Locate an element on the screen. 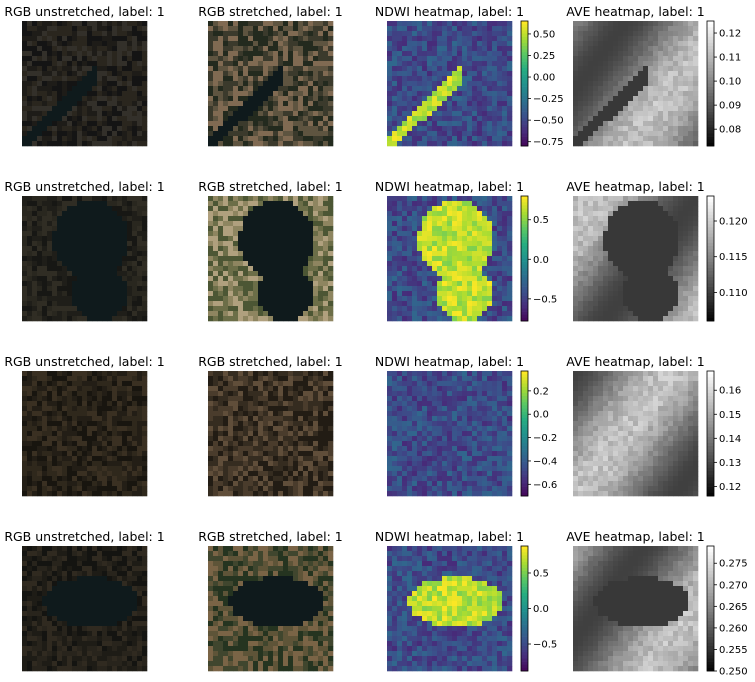 Image resolution: width=755 pixels, height=682 pixels. panel-2-2: NDWI heatmap, label: 1 0.2 0.0 −0.2 −0.4 −0.6 is located at coordinates (466, 425).